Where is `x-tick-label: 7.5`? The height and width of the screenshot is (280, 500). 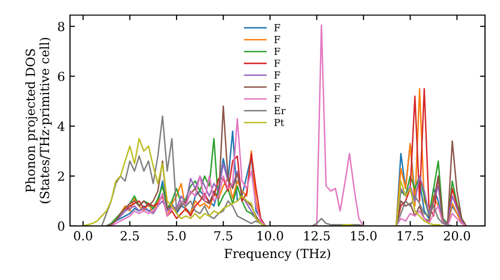
x-tick-label: 7.5 is located at coordinates (223, 235).